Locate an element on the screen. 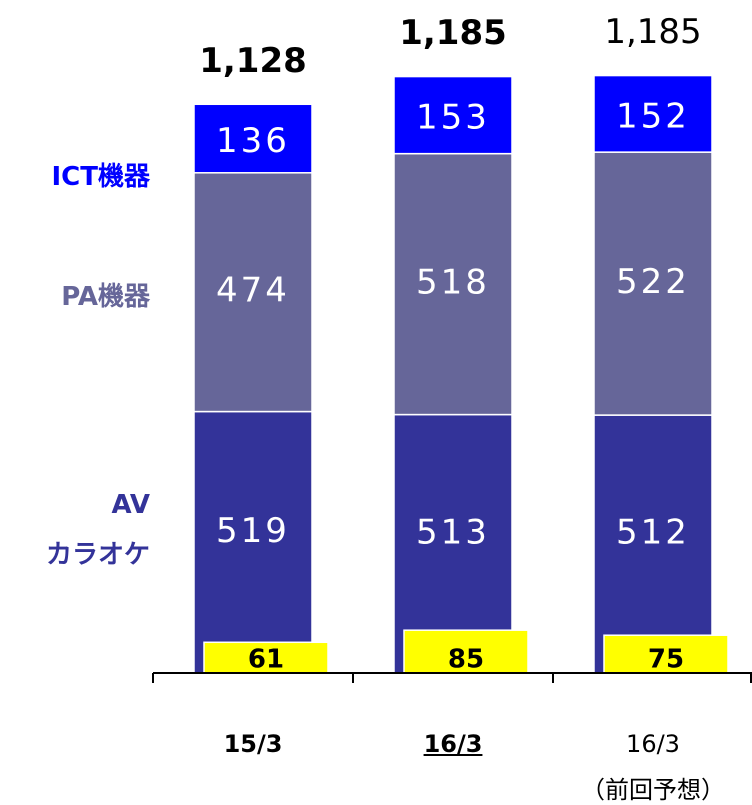 The height and width of the screenshot is (805, 752). segment-label: 152 is located at coordinates (653, 116).